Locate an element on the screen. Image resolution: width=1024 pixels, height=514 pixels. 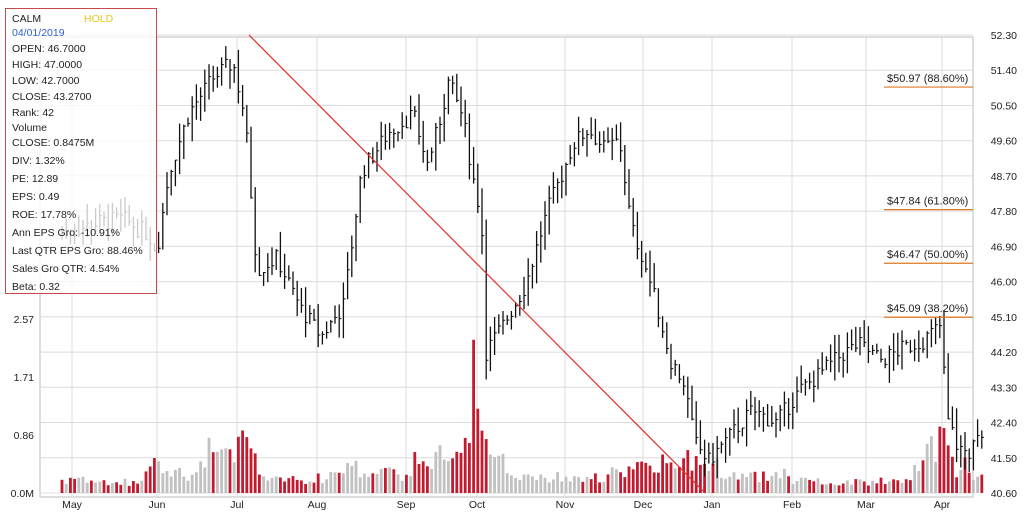
month-tick-label: Aug is located at coordinates (317, 505).